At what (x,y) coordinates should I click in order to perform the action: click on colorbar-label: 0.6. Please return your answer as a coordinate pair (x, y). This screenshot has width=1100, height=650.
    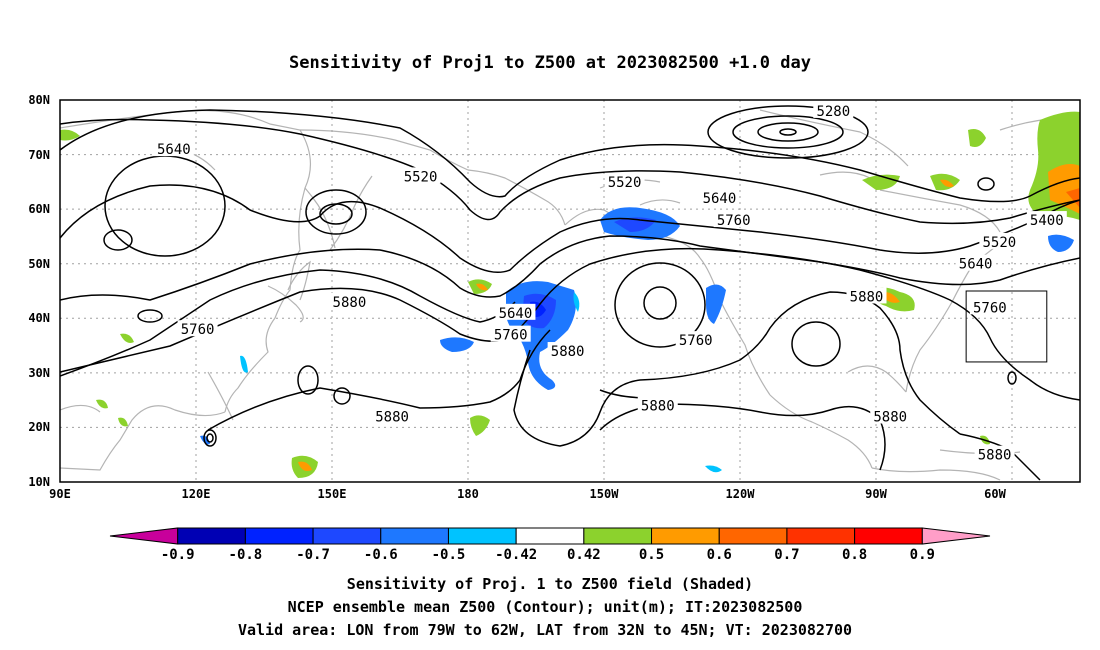
    Looking at the image, I should click on (719, 555).